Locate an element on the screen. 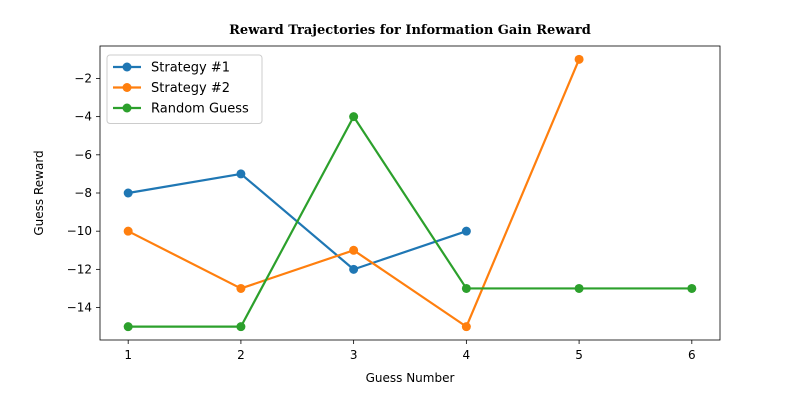  legend: Strategy #1 Strategy #2 Random Guess is located at coordinates (184, 89).